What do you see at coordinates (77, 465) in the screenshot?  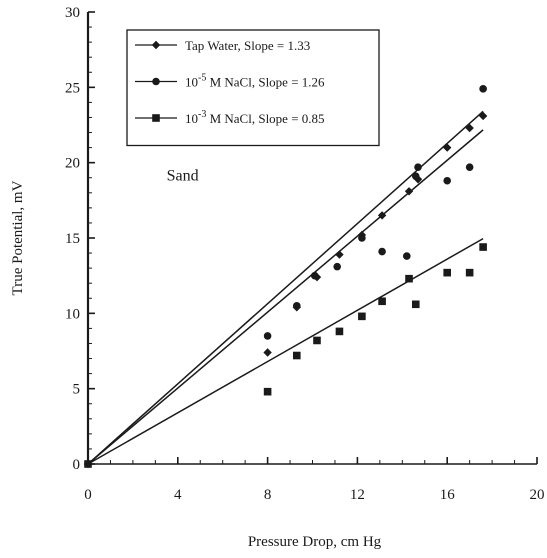 I see `y-tick-label: 0` at bounding box center [77, 465].